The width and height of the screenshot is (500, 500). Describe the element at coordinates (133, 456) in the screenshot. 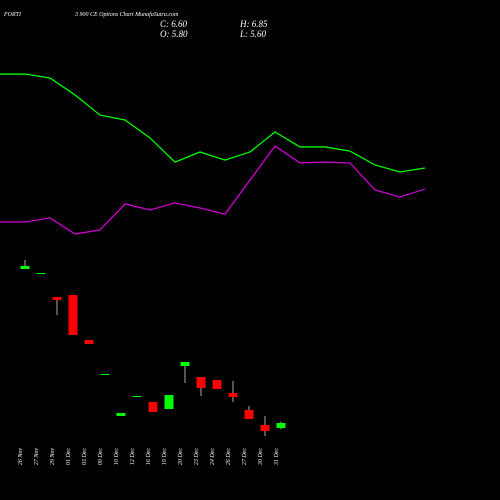

I see `x-tick-label: 12 Dec` at that location.